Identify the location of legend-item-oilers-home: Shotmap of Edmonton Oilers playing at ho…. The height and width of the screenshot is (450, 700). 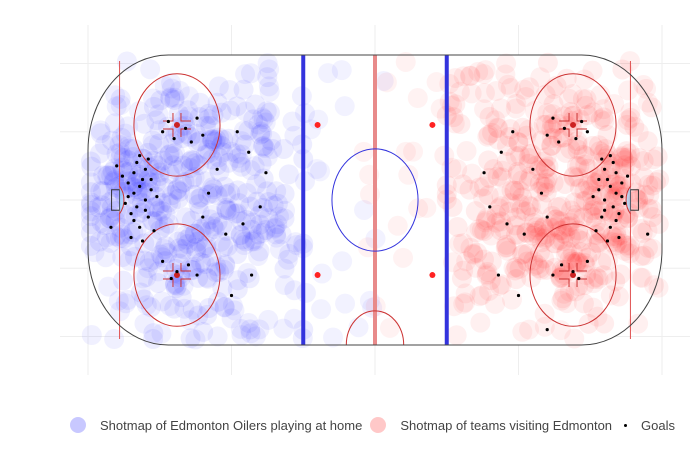
(216, 425).